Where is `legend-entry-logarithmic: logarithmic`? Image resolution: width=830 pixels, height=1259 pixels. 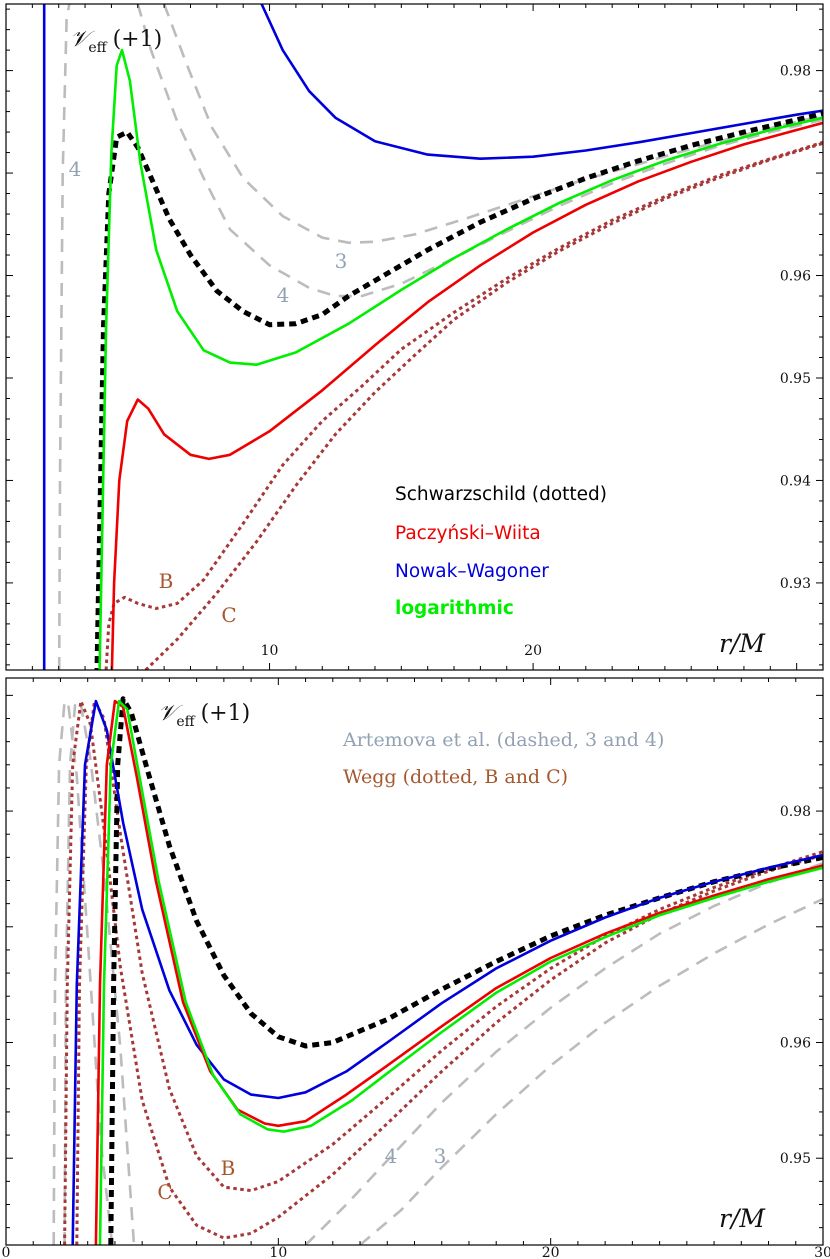 legend-entry-logarithmic: logarithmic is located at coordinates (454, 608).